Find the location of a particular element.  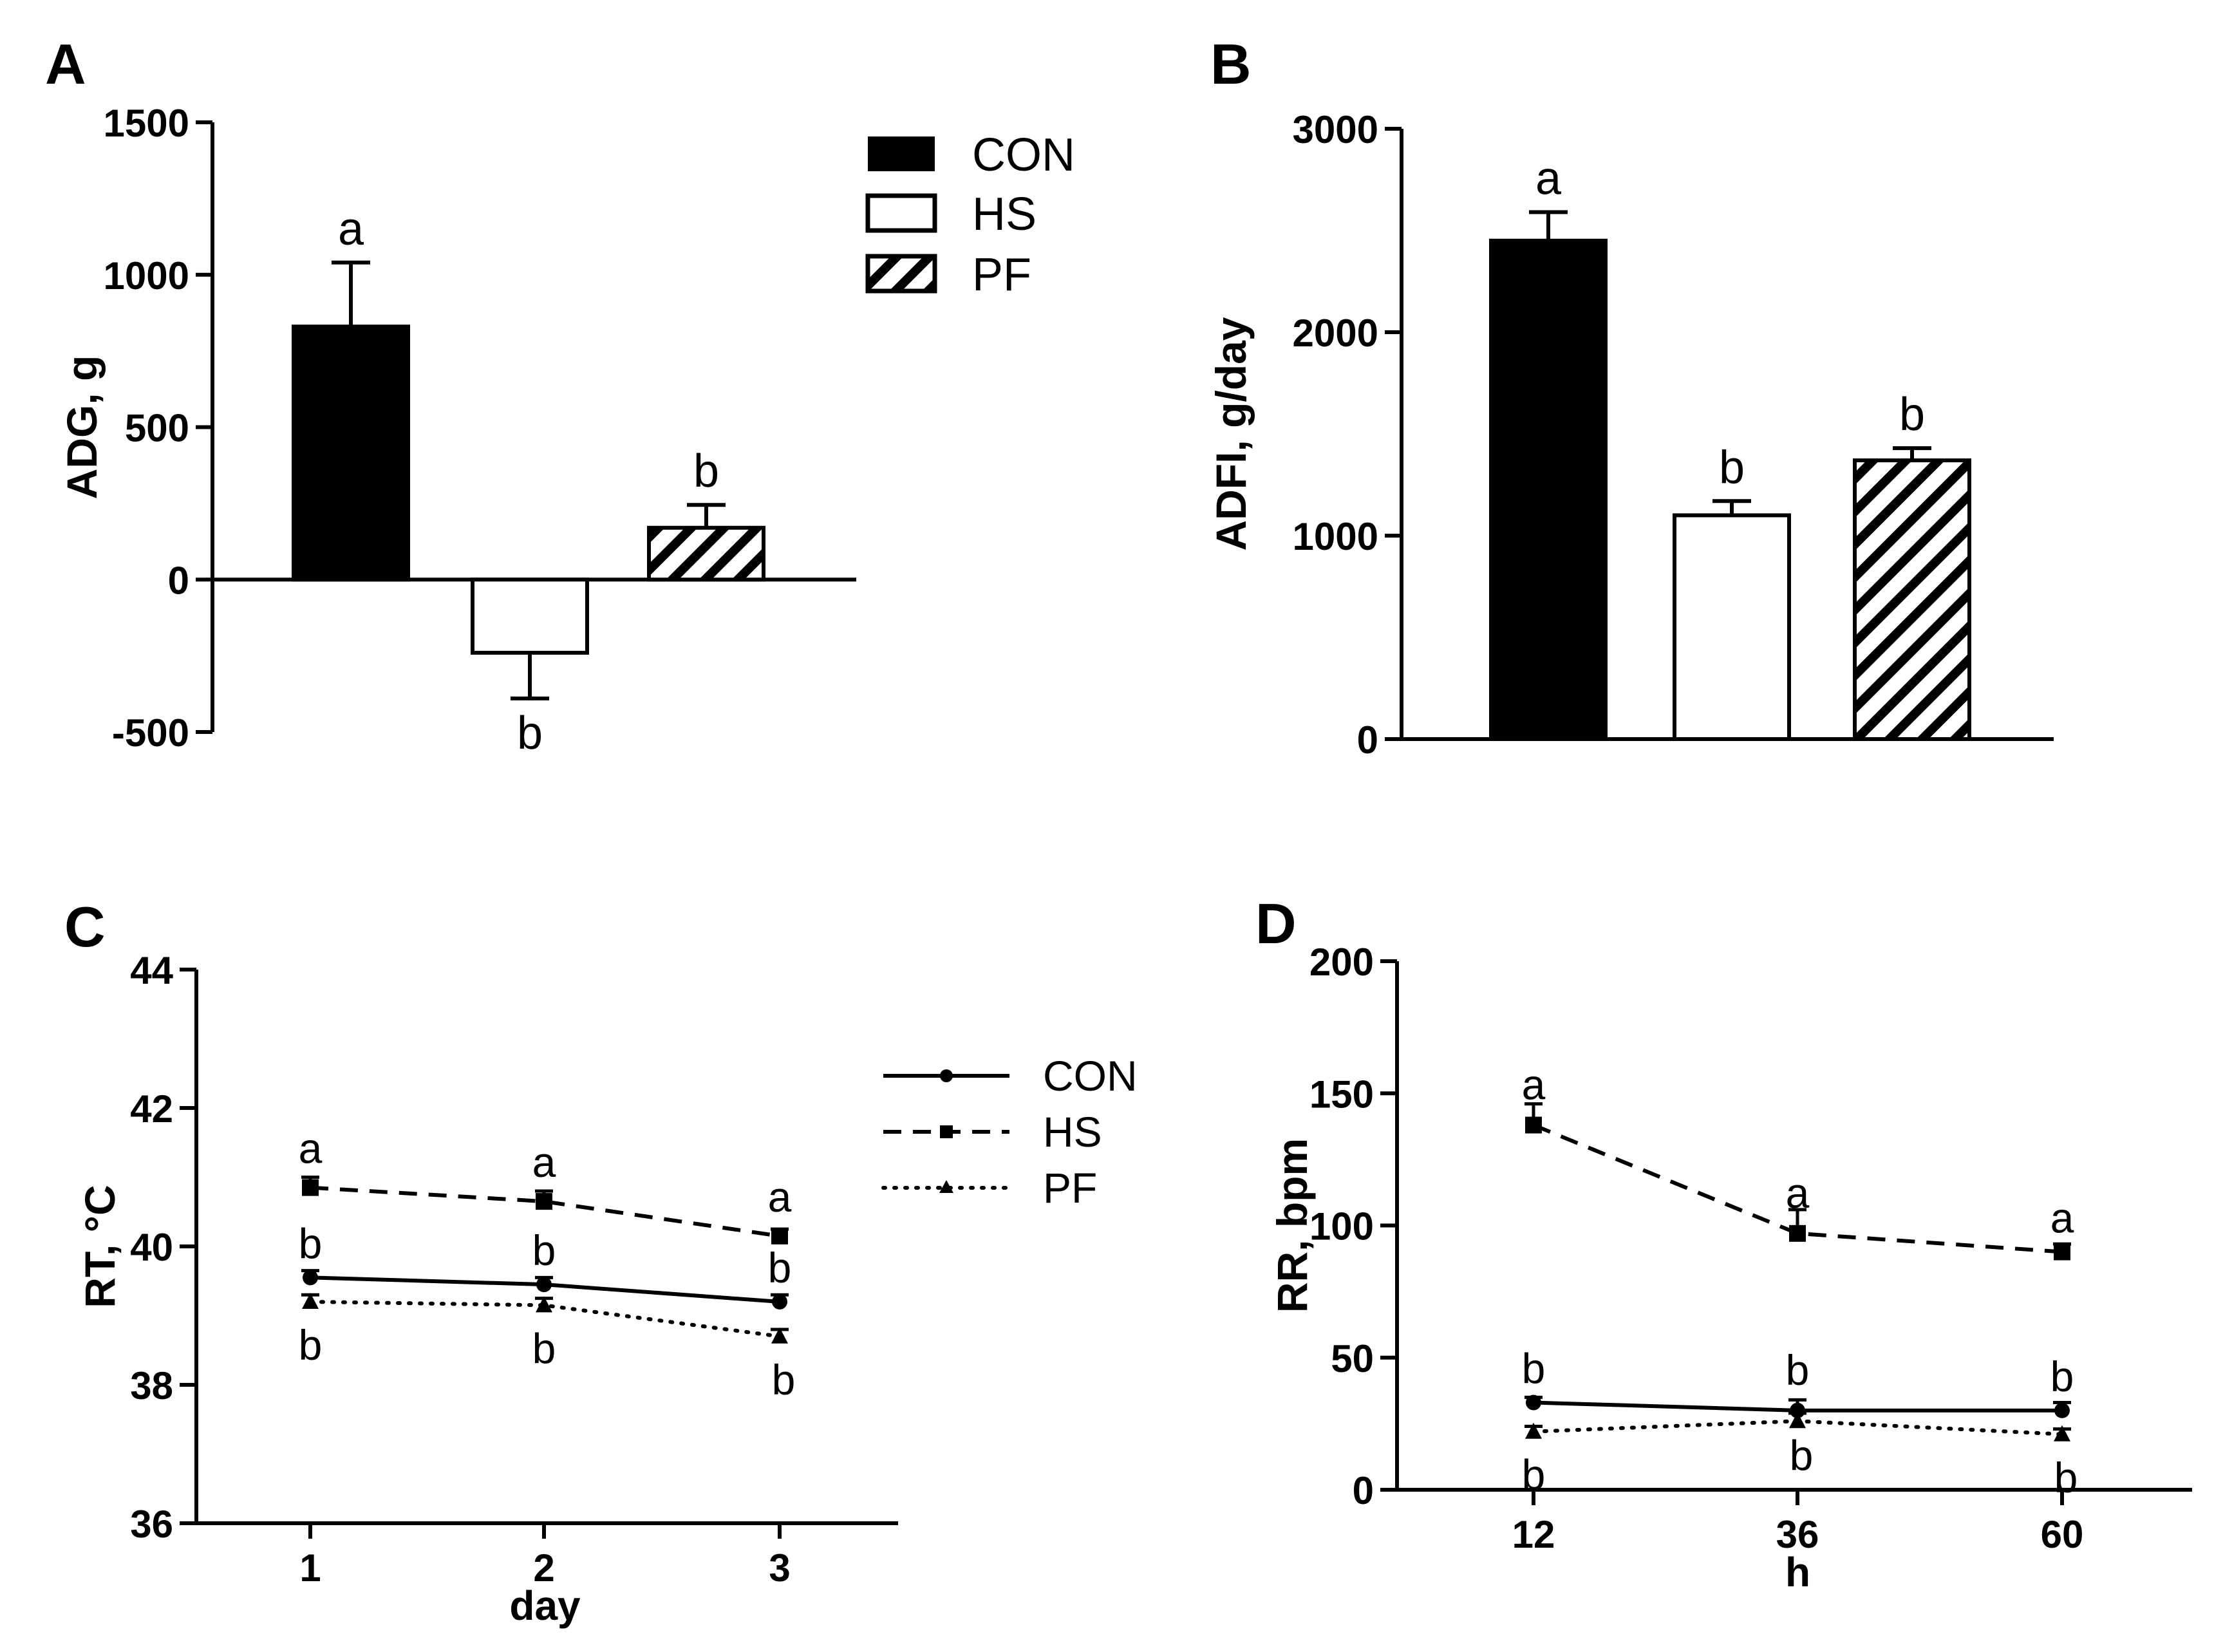

x-tick-label: 1 is located at coordinates (310, 1568).